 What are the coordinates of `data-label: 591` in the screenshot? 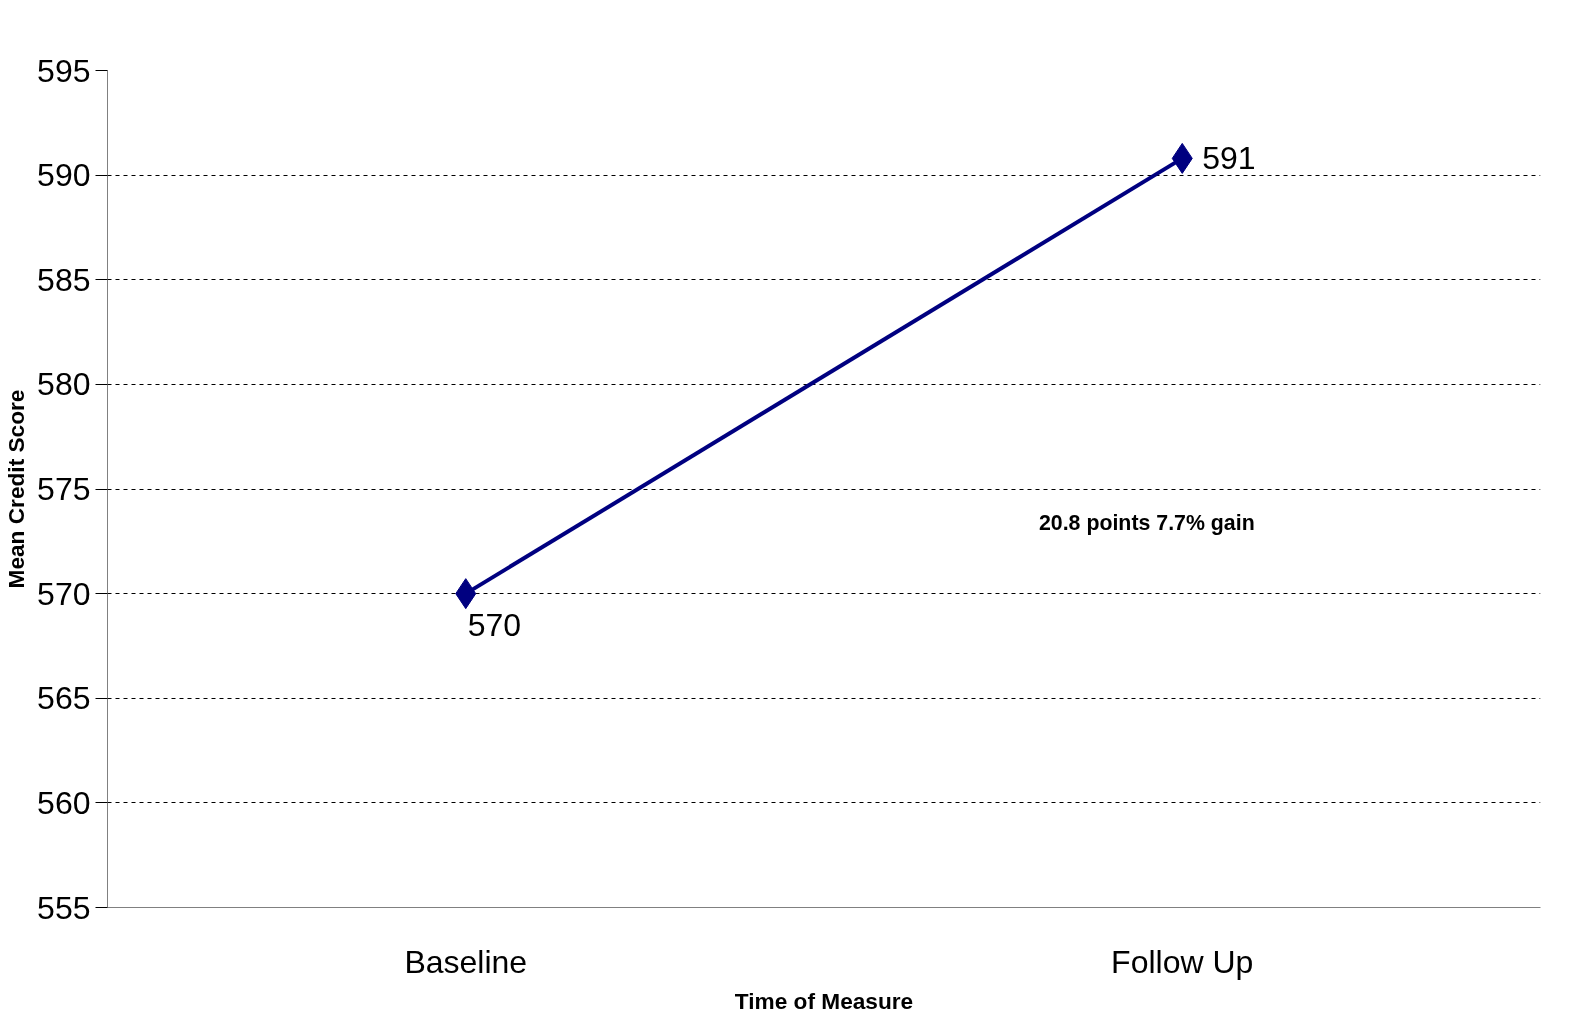 It's located at (1229, 158).